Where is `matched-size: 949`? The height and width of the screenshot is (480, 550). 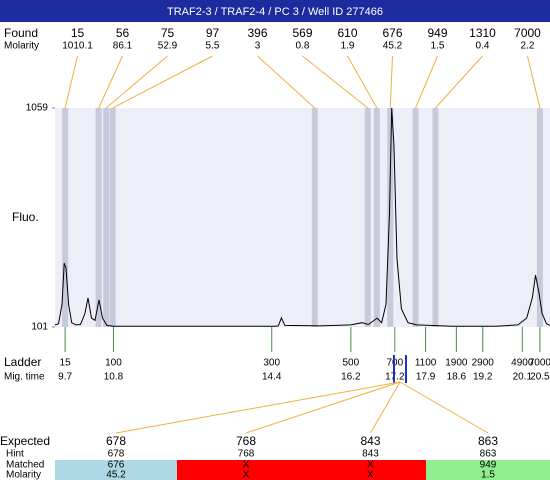
matched-size: 949 is located at coordinates (488, 465).